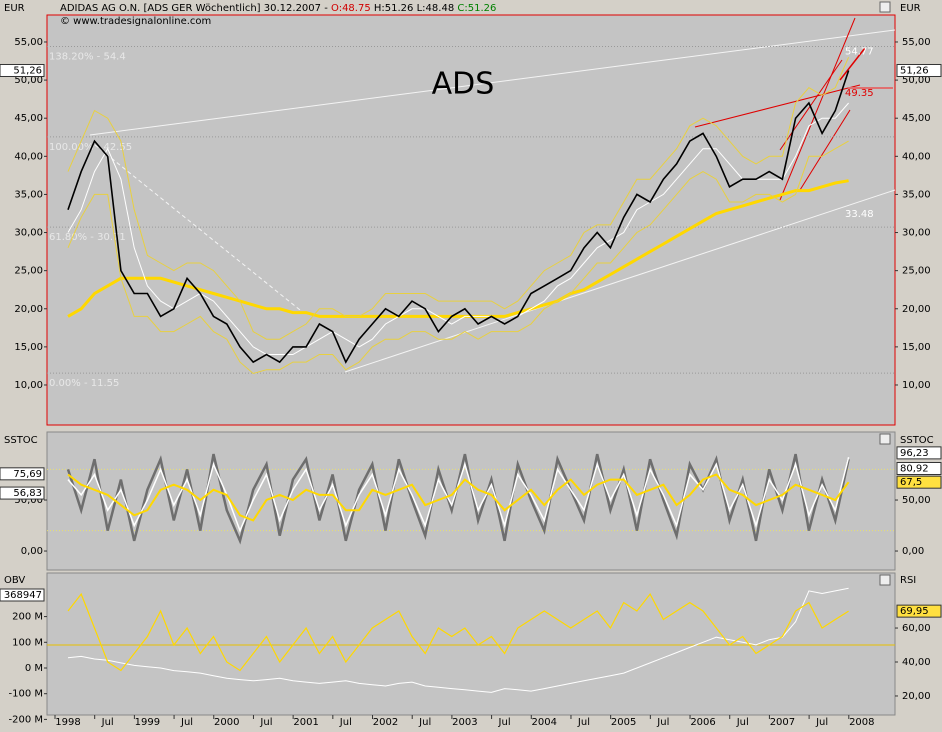 Image resolution: width=942 pixels, height=732 pixels. Describe the element at coordinates (910, 8) in the screenshot. I see `y-label: EUR` at that location.